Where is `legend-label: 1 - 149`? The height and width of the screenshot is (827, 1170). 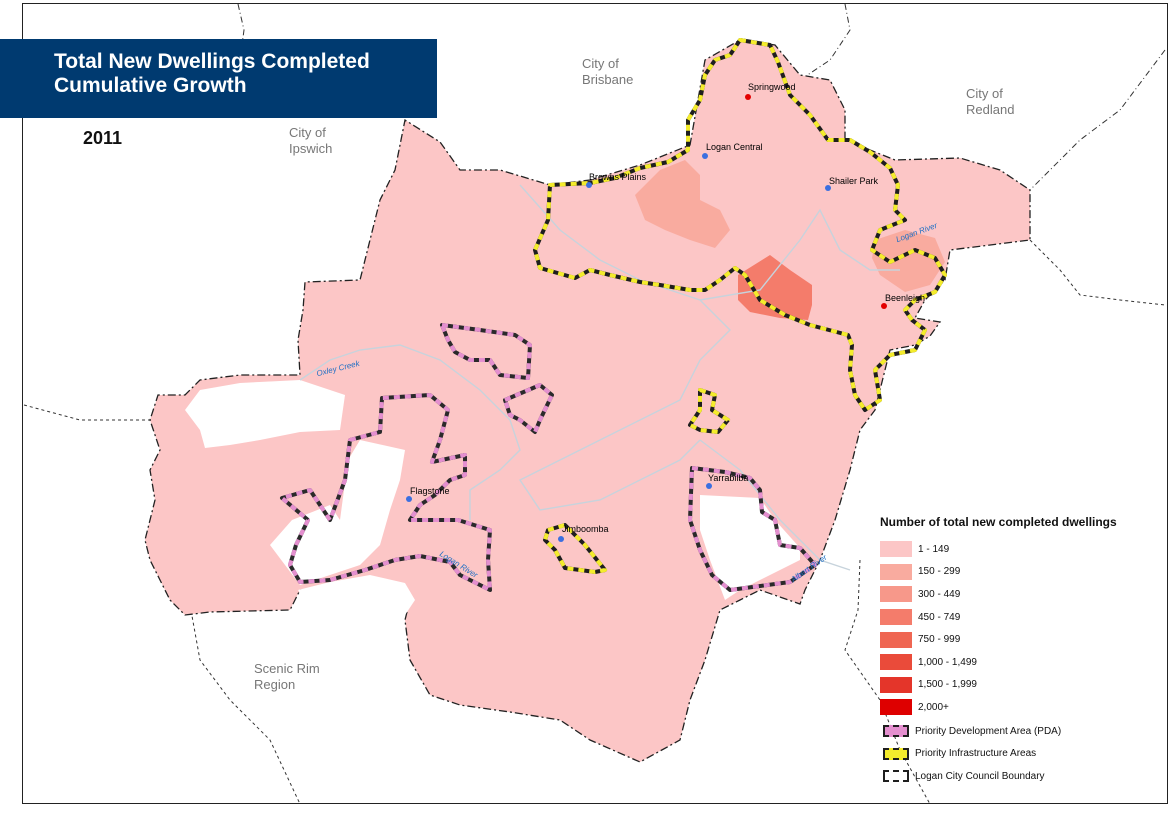 legend-label: 1 - 149 is located at coordinates (934, 549).